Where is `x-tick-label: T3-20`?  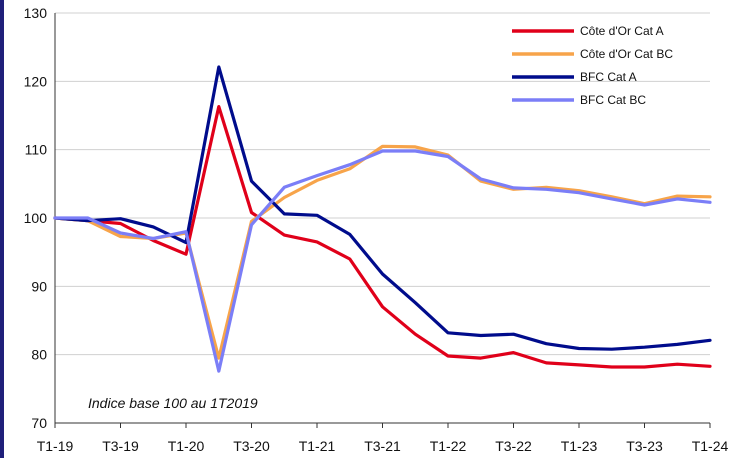 x-tick-label: T3-20 is located at coordinates (251, 446).